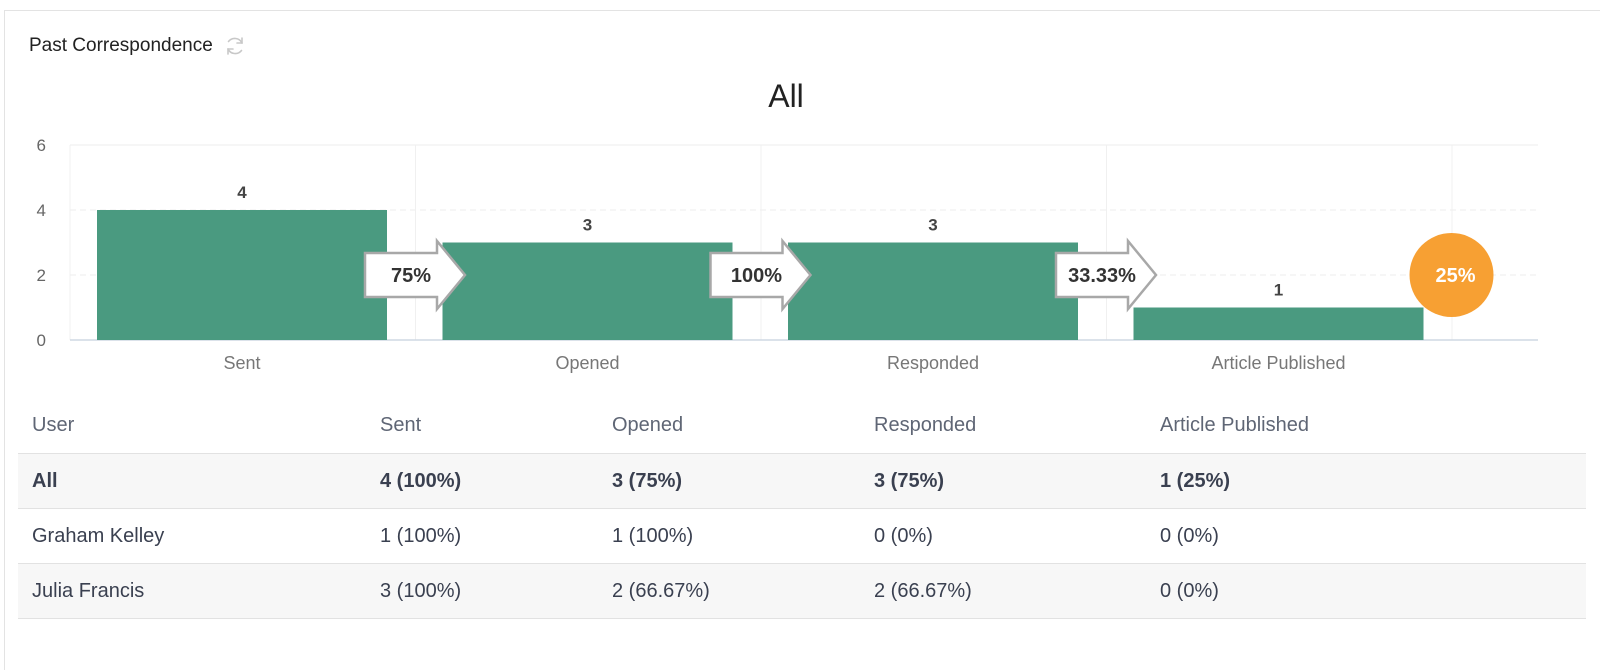 This screenshot has height=670, width=1600. I want to click on x-category-label: Responded, so click(933, 363).